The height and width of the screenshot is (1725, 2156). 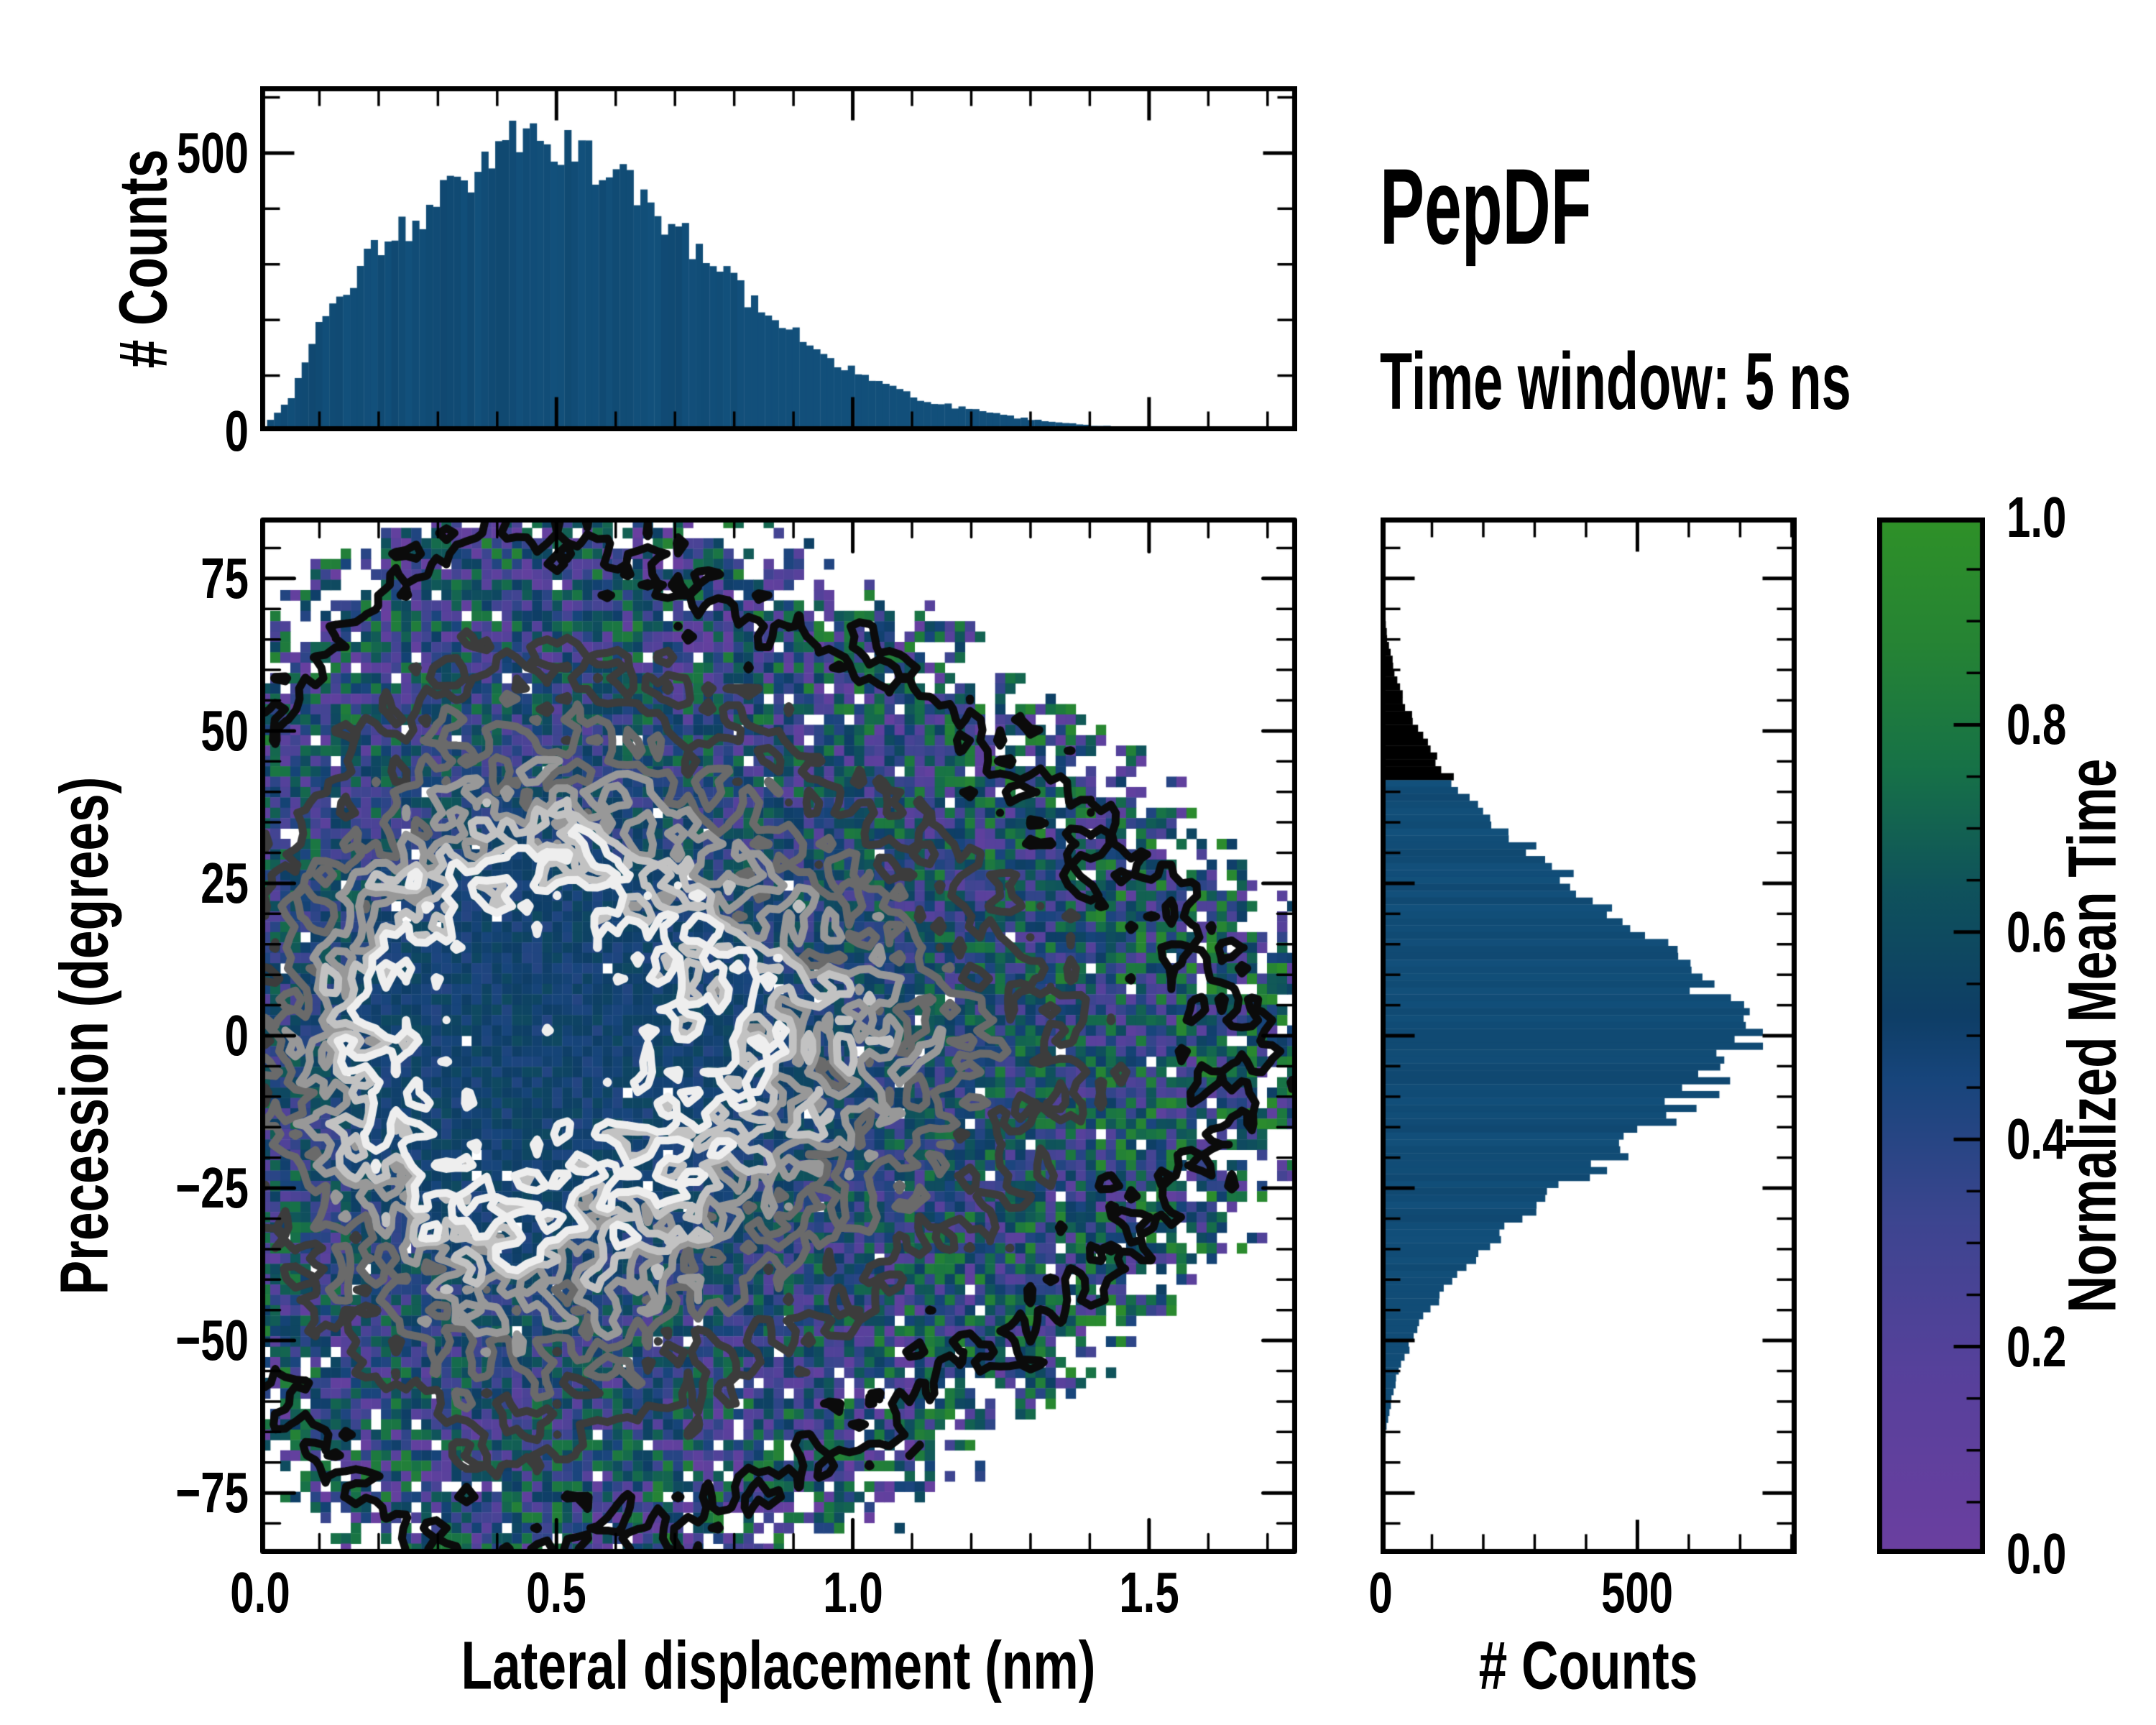 What do you see at coordinates (2037, 1346) in the screenshot?
I see `tick-label: 0.2` at bounding box center [2037, 1346].